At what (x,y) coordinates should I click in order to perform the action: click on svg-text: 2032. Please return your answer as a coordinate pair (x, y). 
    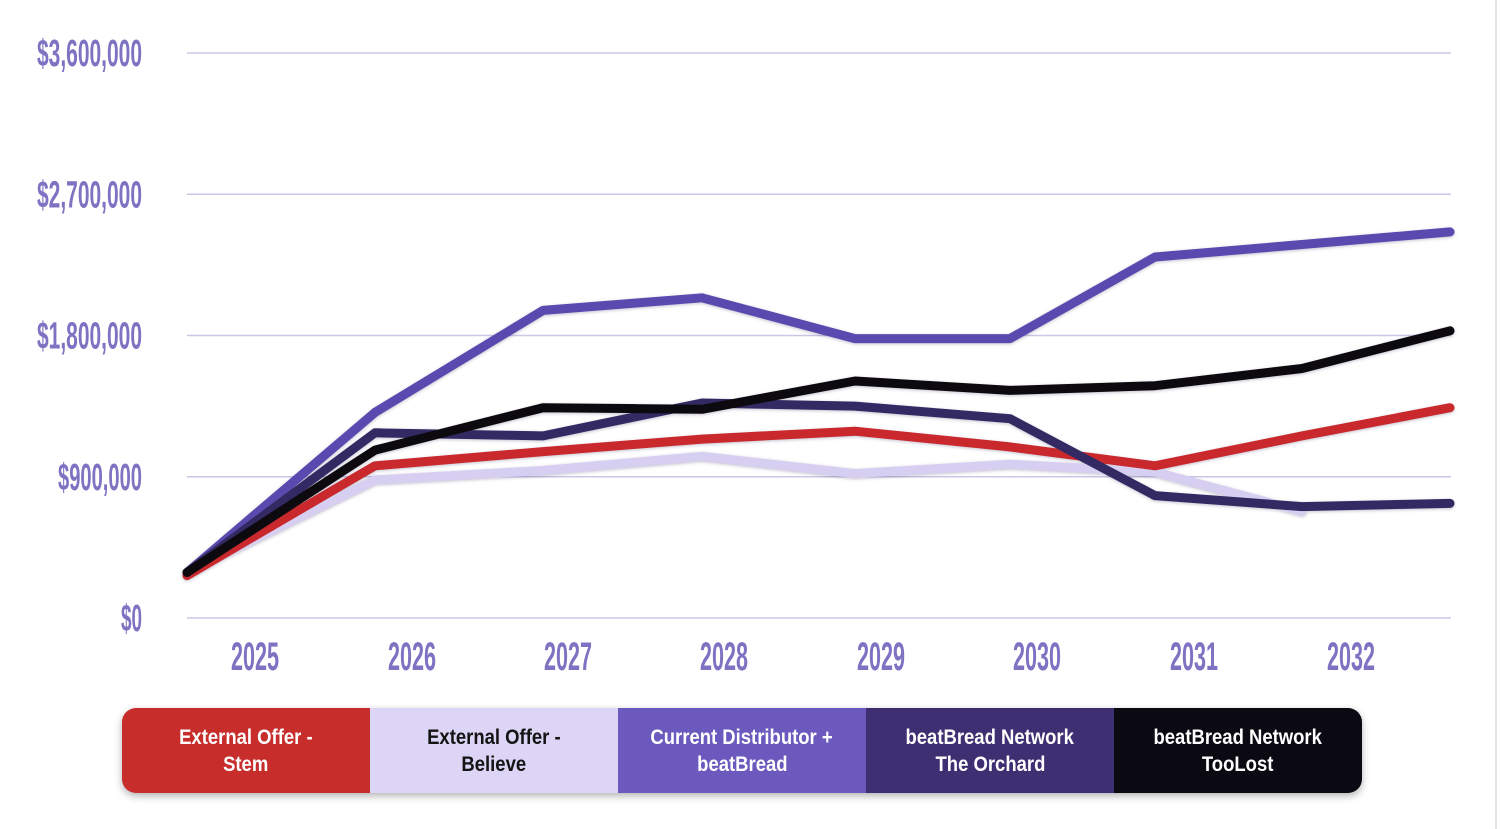
    Looking at the image, I should click on (1351, 657).